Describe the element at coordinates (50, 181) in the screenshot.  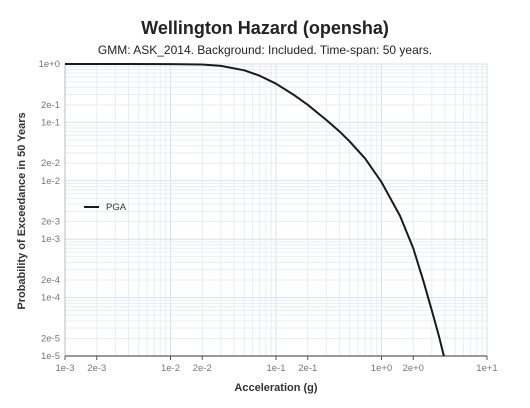
I see `y-tick-label: 1e-2` at that location.